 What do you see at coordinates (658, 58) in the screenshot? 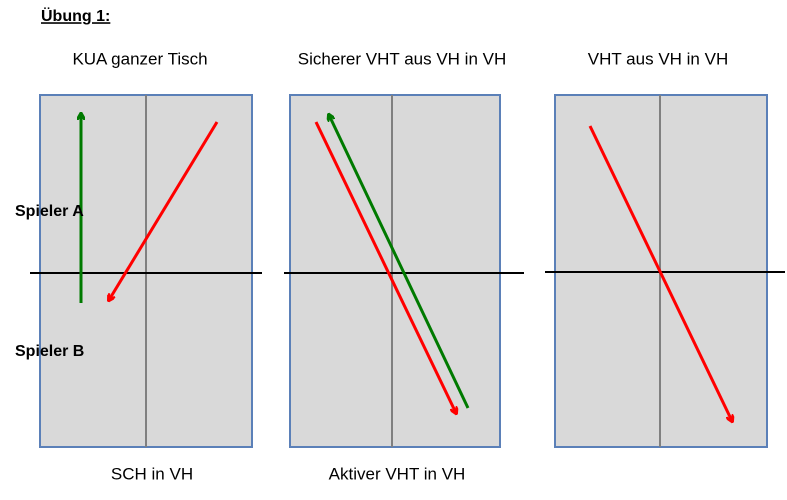
I see `panel-title: VHT aus VH in VH` at bounding box center [658, 58].